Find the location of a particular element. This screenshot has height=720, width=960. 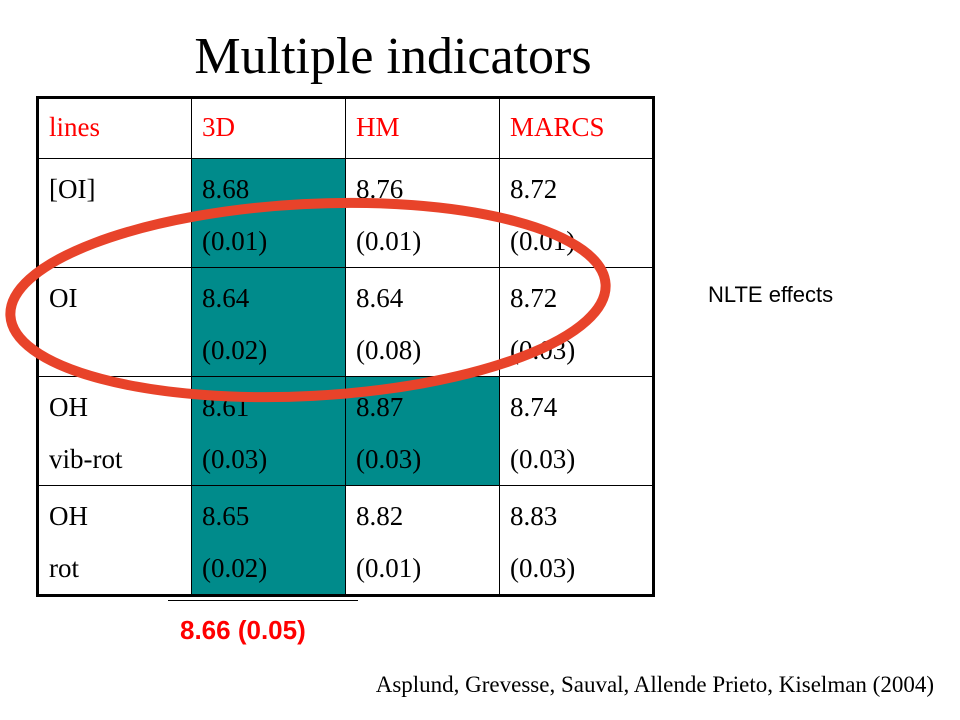

header-marcs: MARCS is located at coordinates (576, 128).